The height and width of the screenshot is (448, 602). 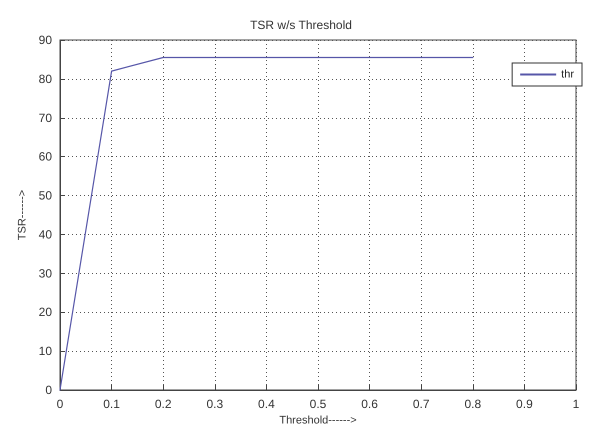 I want to click on x-tick-label: 0.4, so click(x=267, y=404).